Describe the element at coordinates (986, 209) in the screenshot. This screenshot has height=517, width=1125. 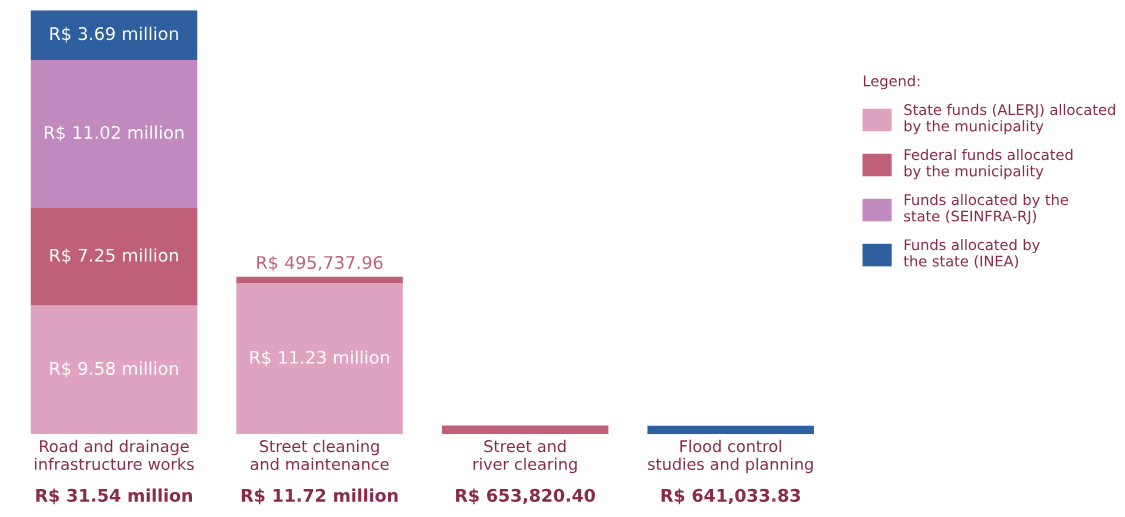
I see `legend-label: Funds allocated by the state (SEINFRA-RJ)` at that location.